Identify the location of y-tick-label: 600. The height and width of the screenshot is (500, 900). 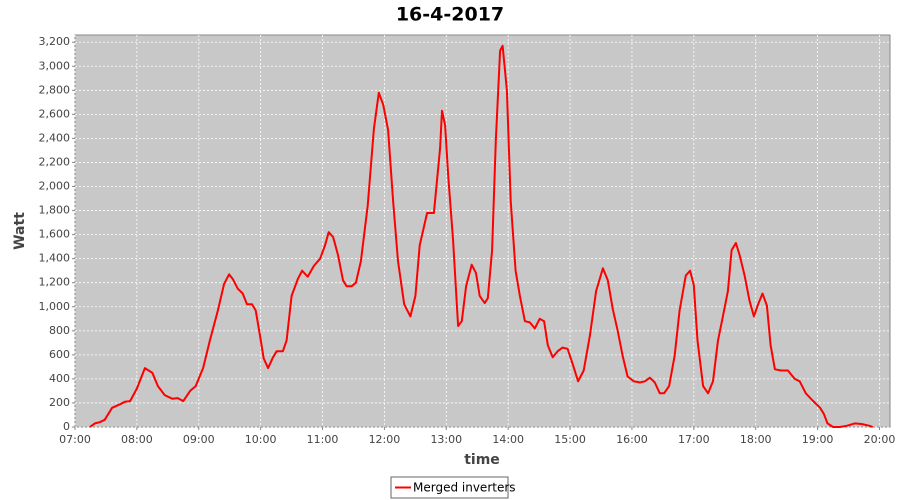
(59, 354).